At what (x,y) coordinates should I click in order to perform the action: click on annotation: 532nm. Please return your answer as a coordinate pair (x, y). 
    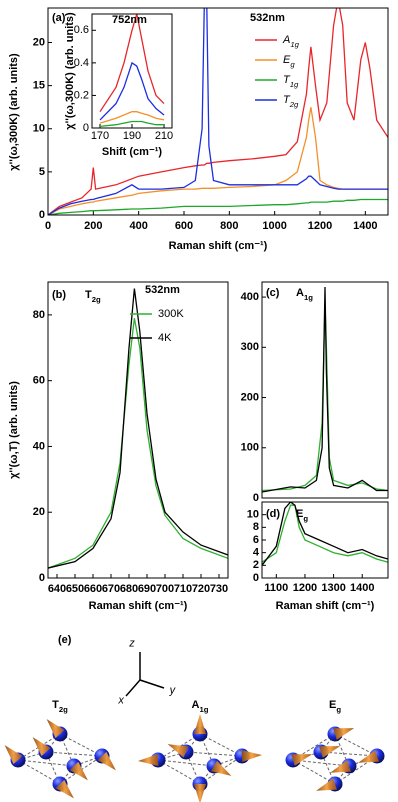
    Looking at the image, I should click on (267, 18).